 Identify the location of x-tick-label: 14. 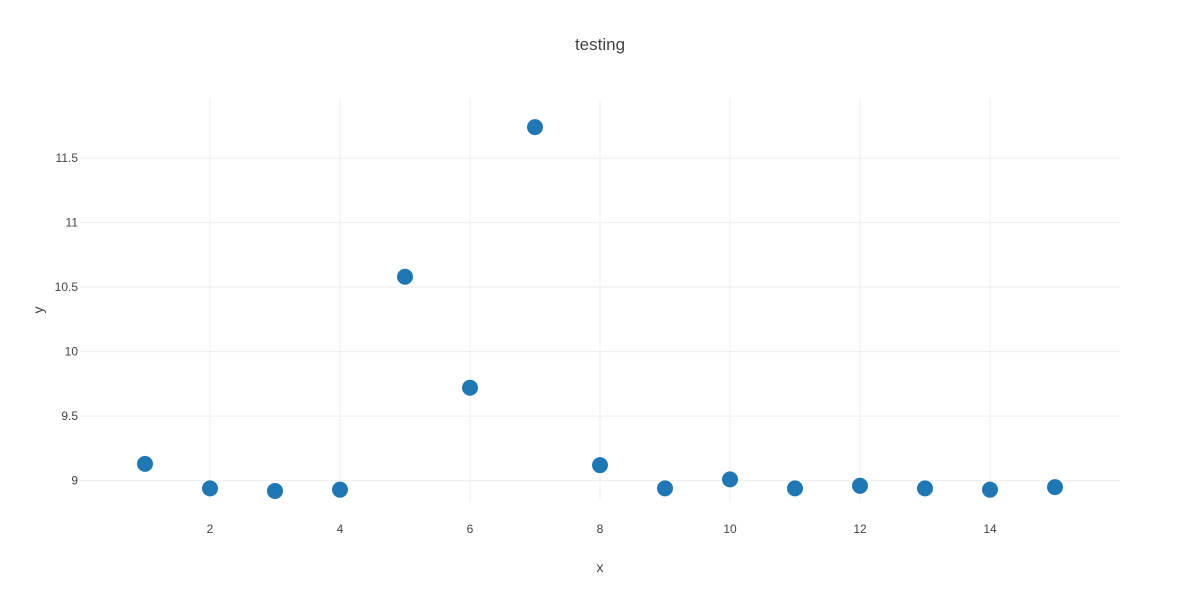
(990, 529).